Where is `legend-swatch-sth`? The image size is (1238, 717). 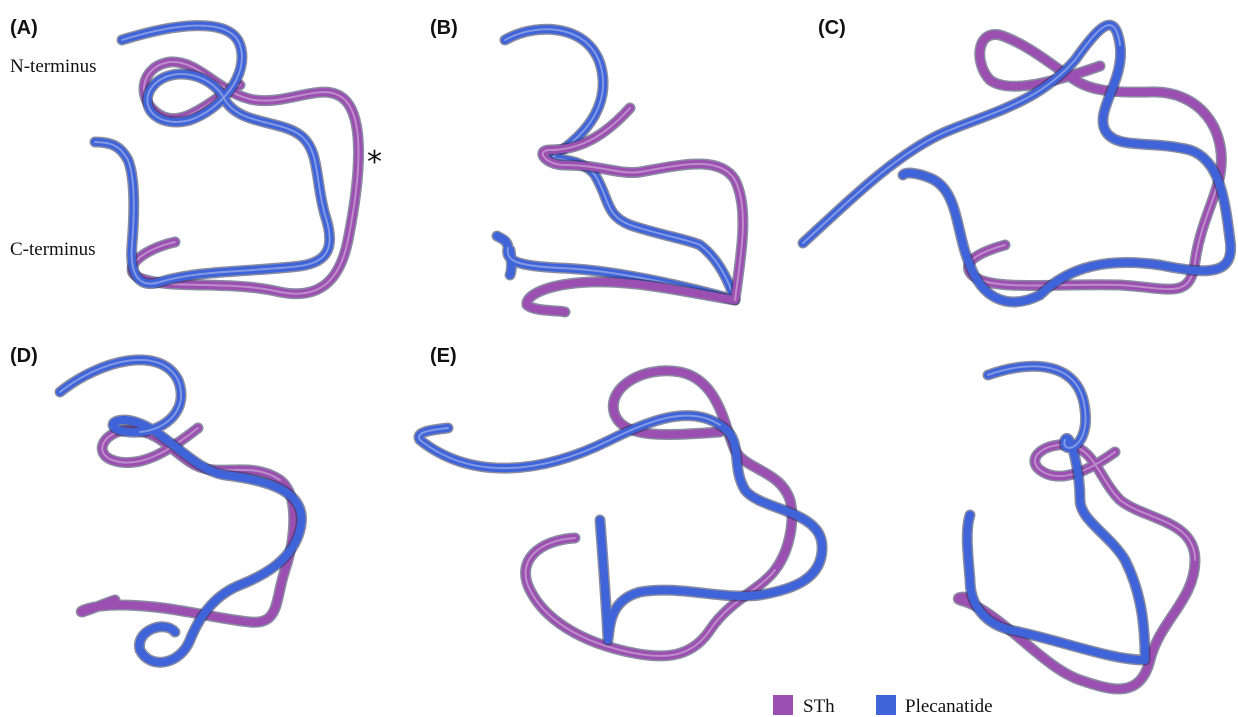 legend-swatch-sth is located at coordinates (783, 705).